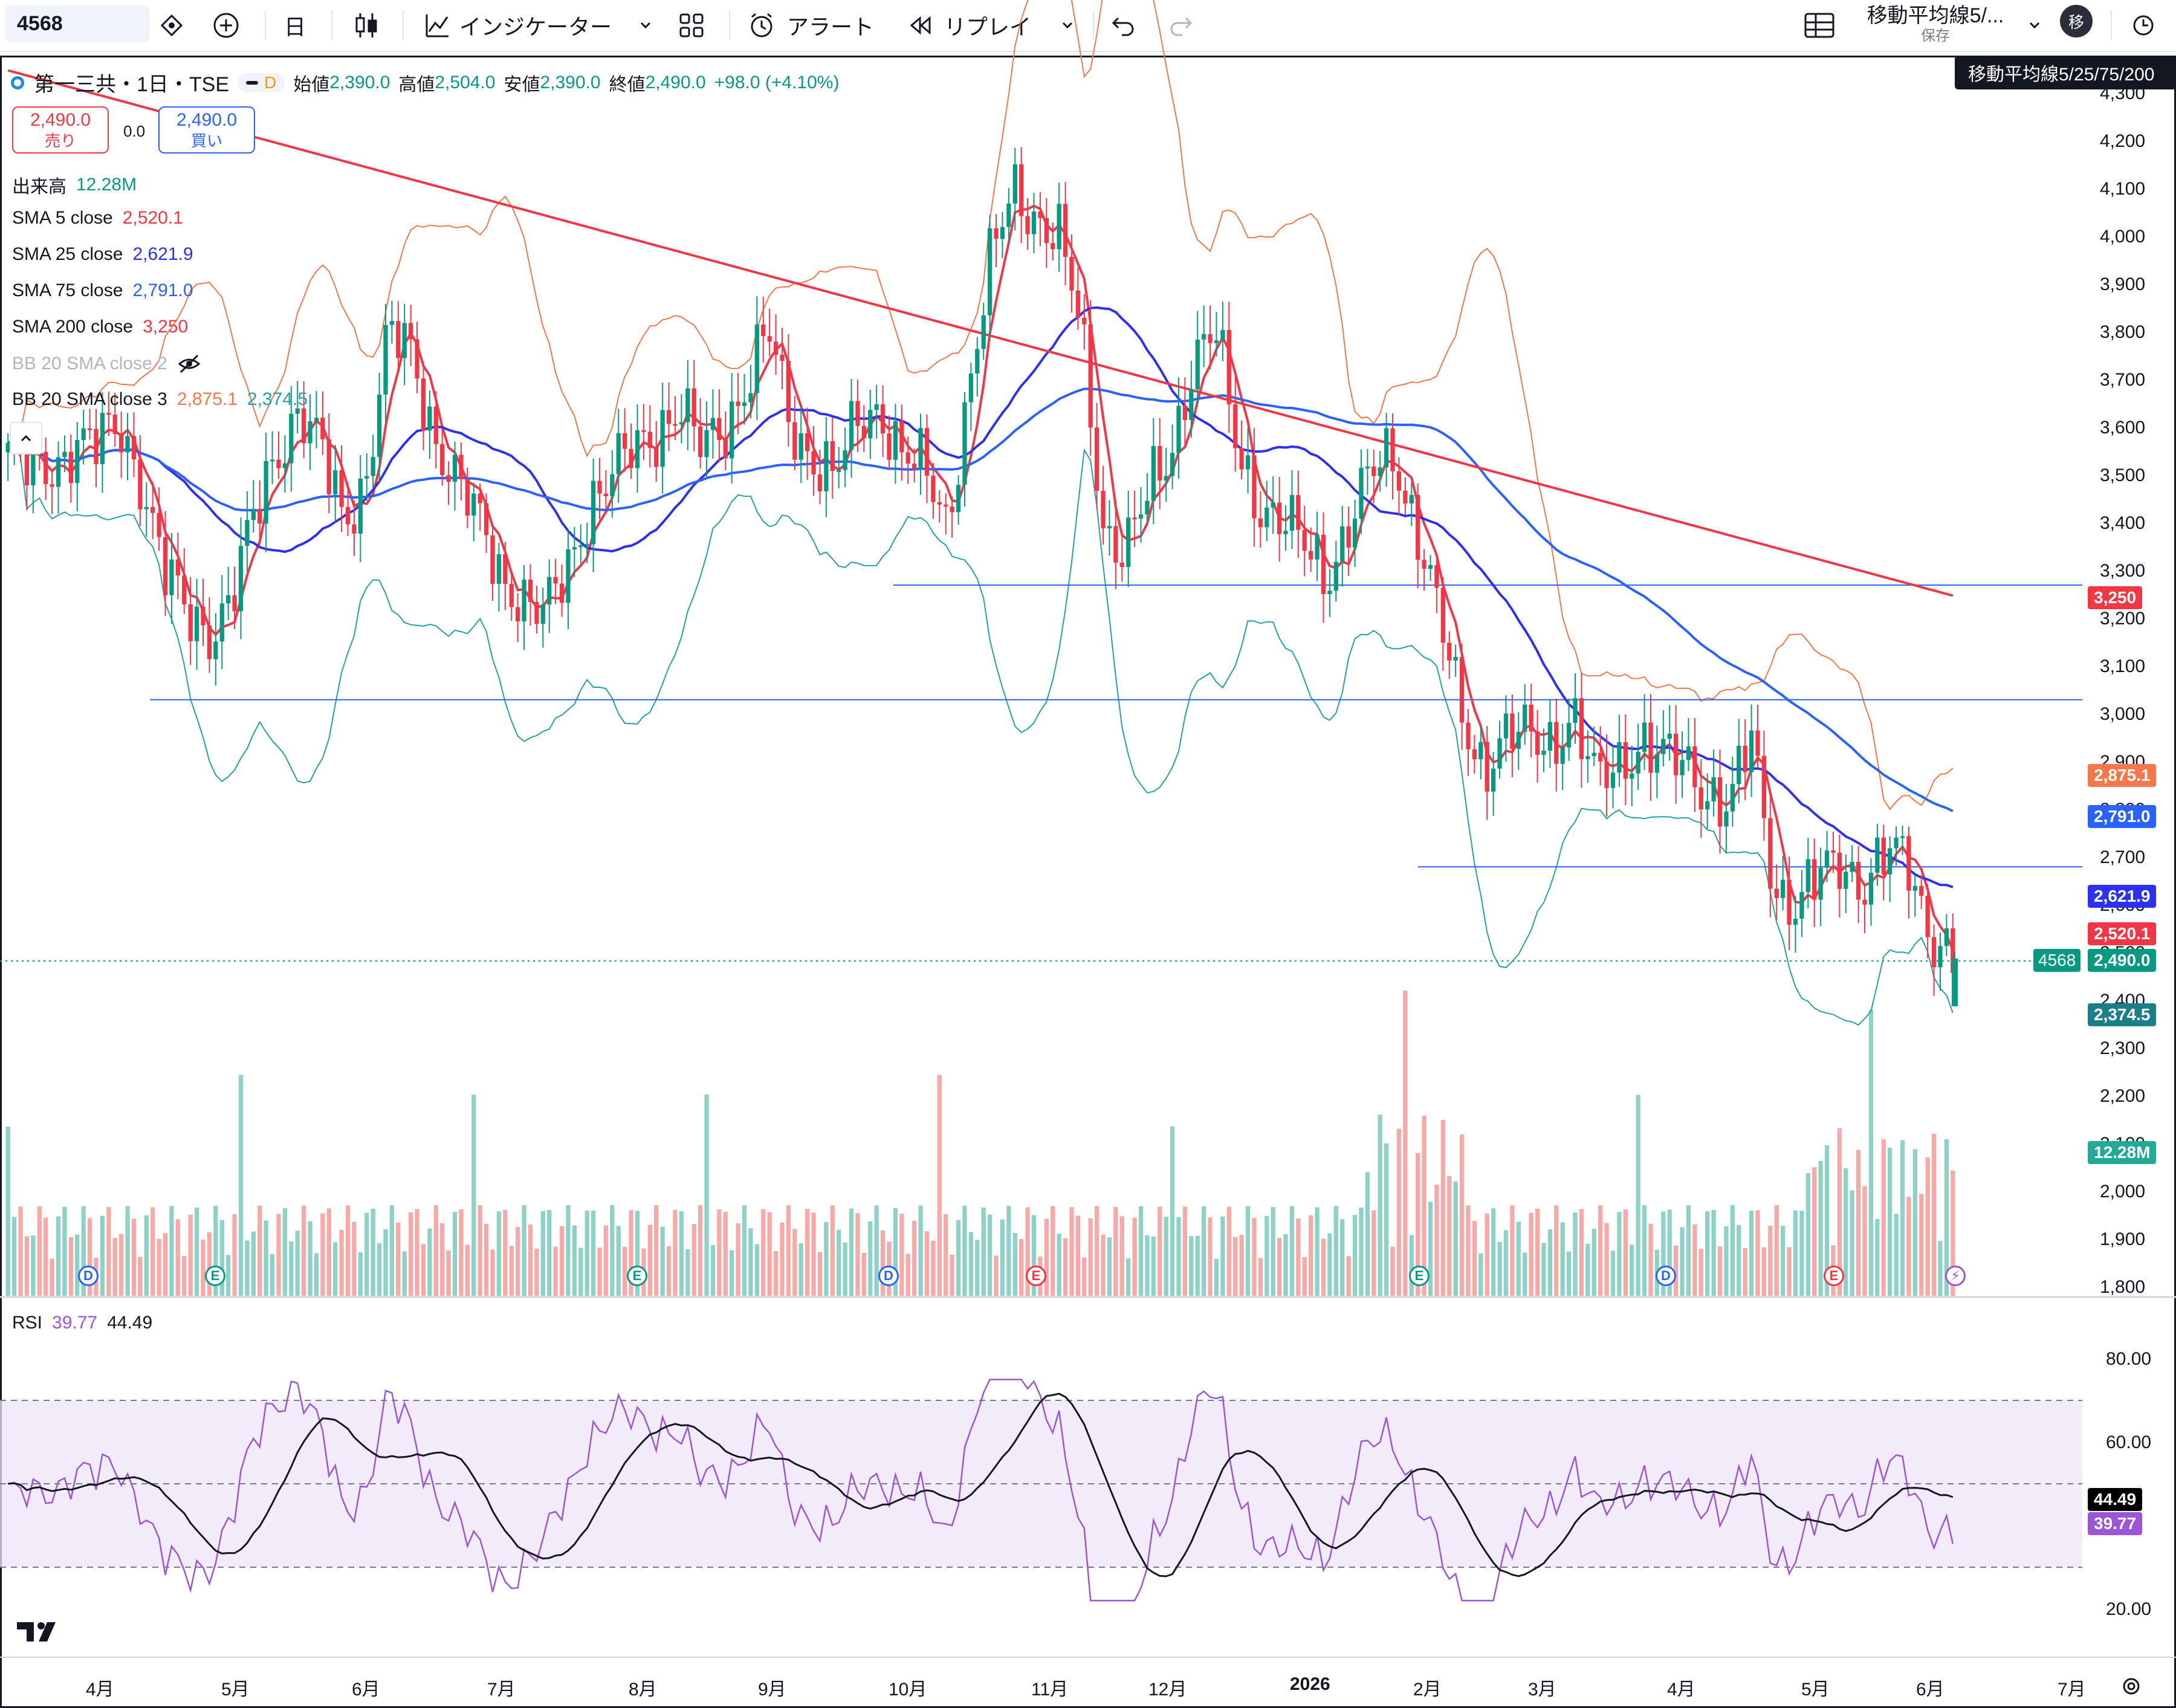 This screenshot has height=1708, width=2176. Describe the element at coordinates (1935, 26) in the screenshot. I see `layout-save-button: 移動平均線5/... 保存` at that location.